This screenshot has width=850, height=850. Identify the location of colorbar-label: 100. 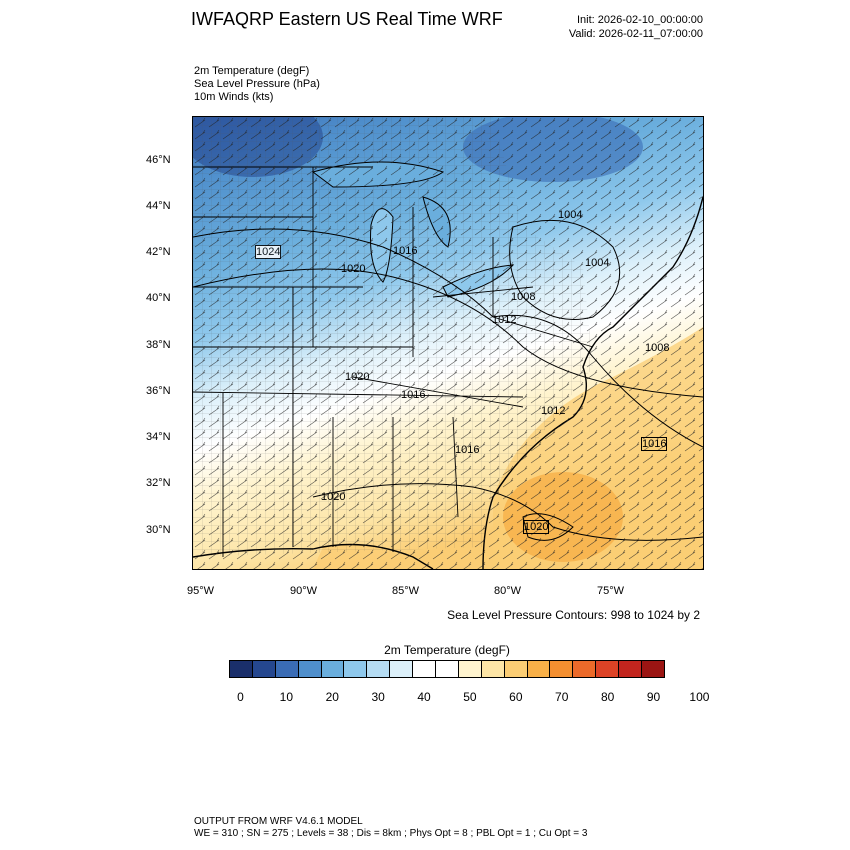
(699, 697).